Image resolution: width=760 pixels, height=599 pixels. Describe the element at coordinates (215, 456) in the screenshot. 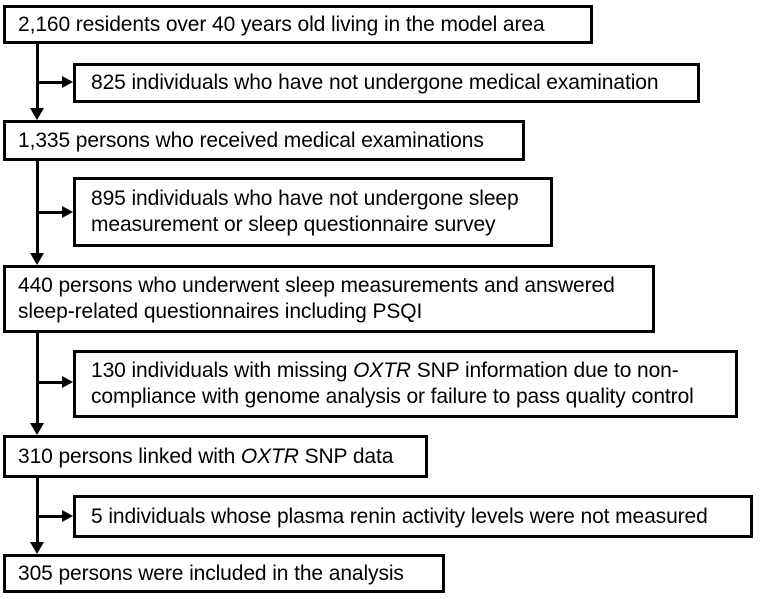

I see `flow-box-snp-linked: 310 persons linked with OXTR SNP data` at that location.